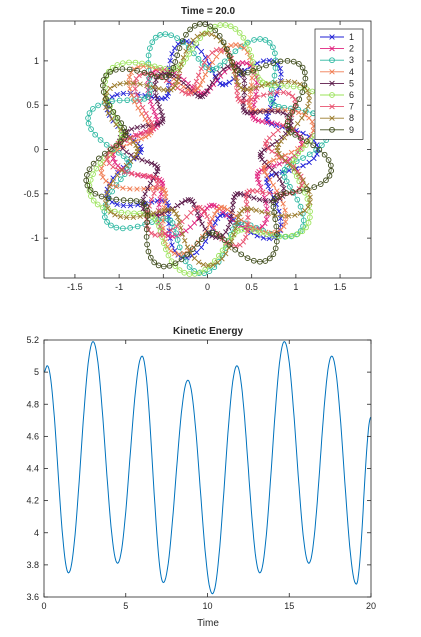 Image resolution: width=421 pixels, height=637 pixels. Describe the element at coordinates (351, 95) in the screenshot. I see `legend-label: 6` at that location.